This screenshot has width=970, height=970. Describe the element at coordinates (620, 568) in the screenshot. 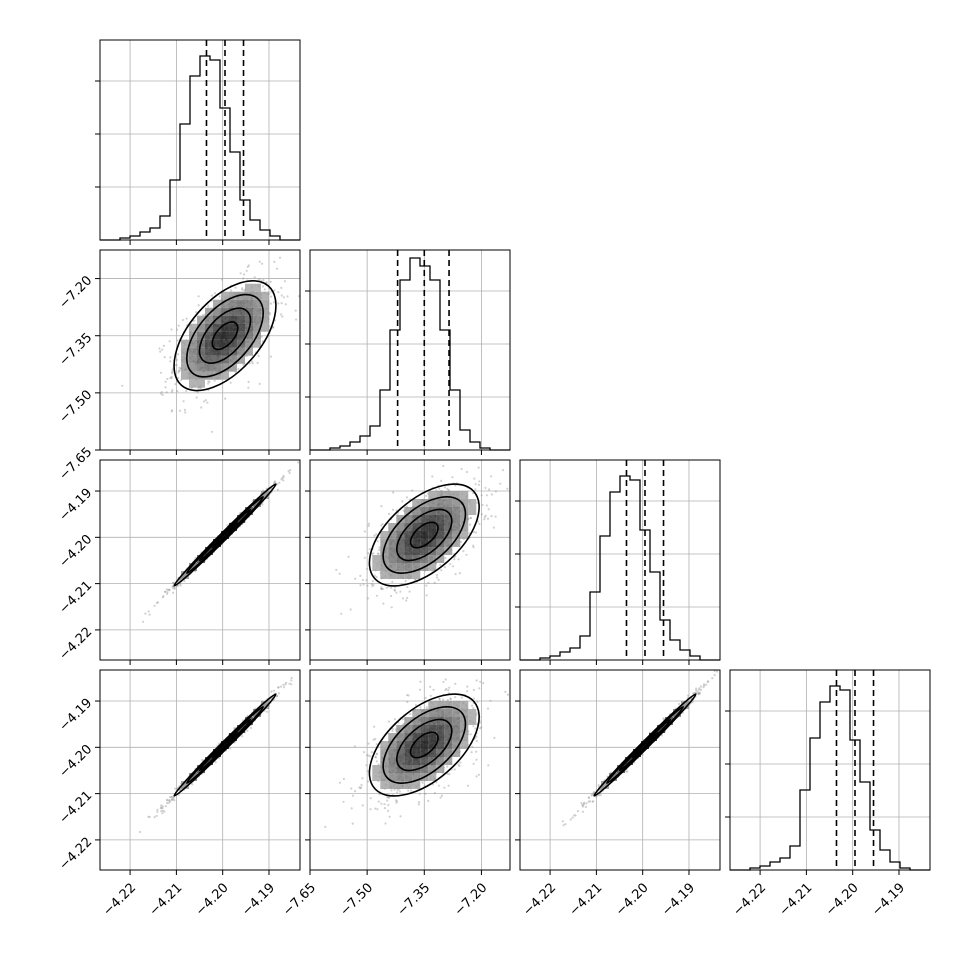

I see `histogram-steps` at that location.